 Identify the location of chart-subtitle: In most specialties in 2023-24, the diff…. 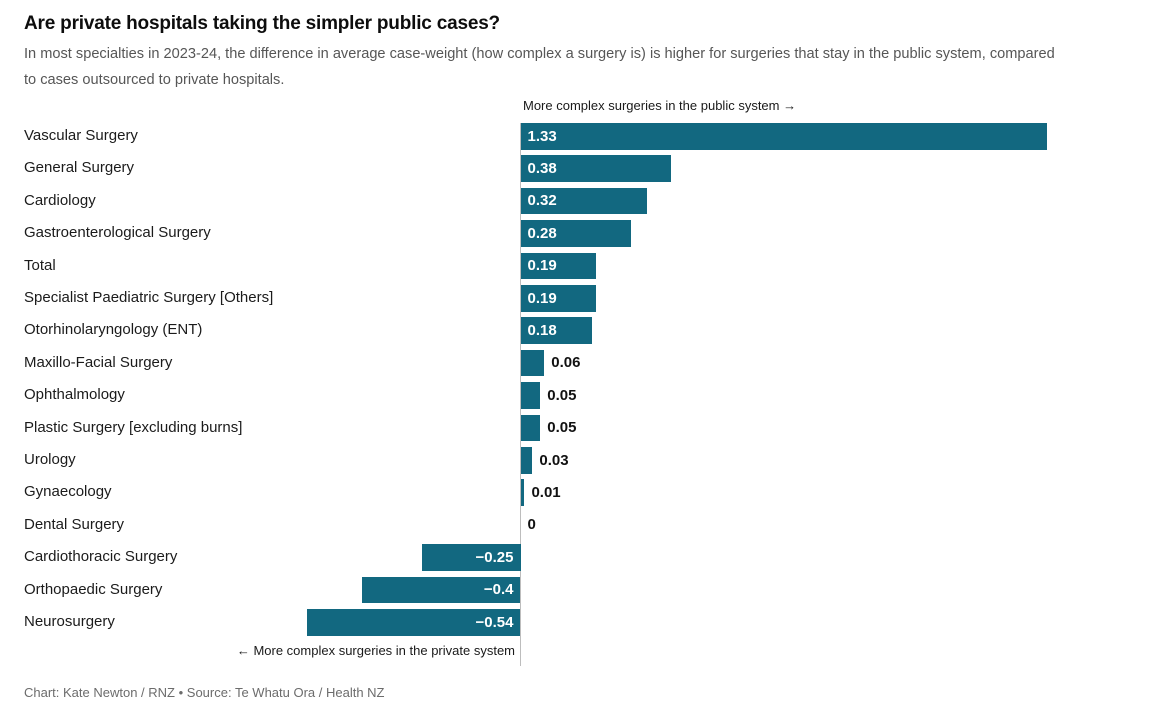
(539, 67).